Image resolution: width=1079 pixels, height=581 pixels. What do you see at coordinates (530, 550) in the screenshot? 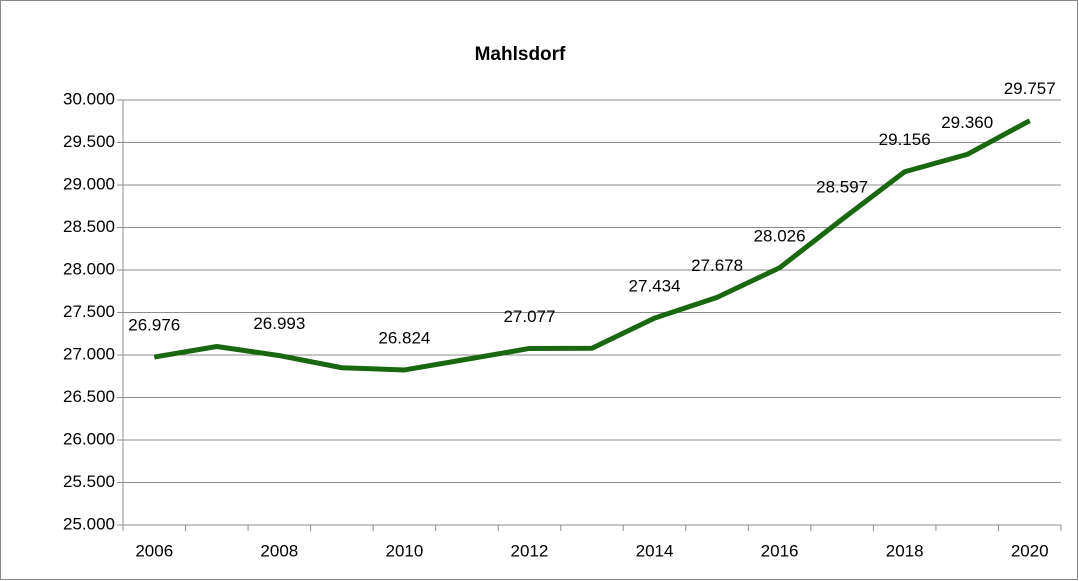
I see `x-tick-label: 2012` at bounding box center [530, 550].